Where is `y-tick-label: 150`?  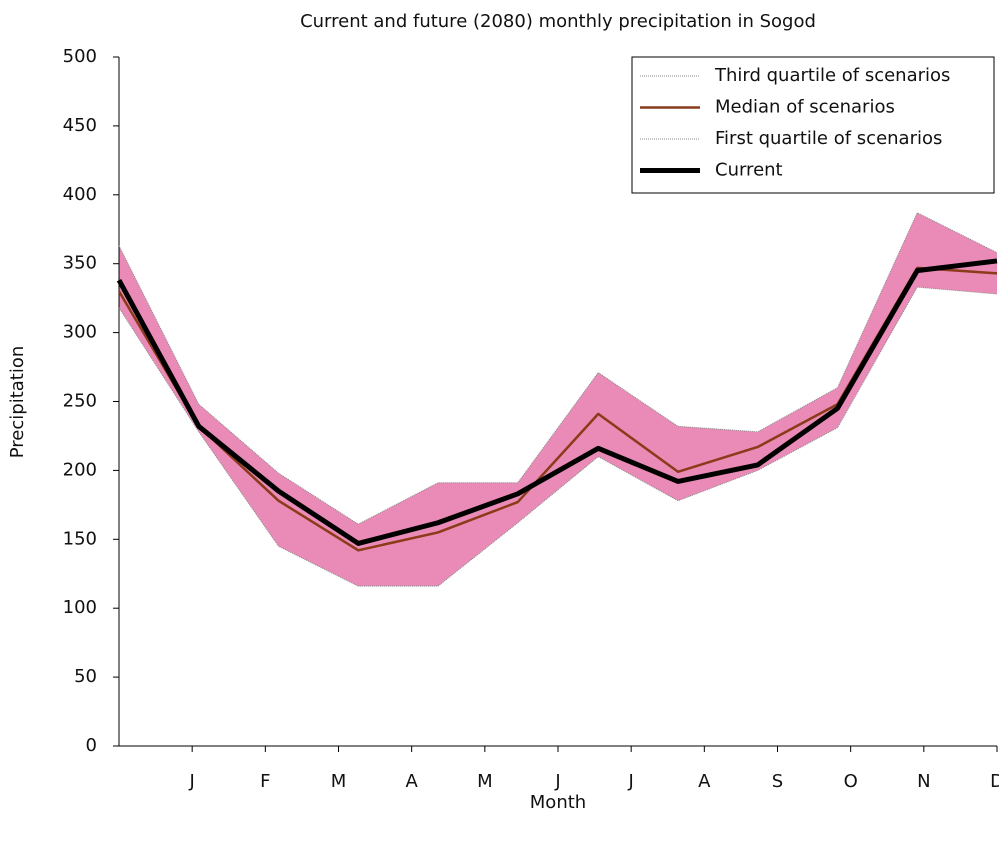 y-tick-label: 150 is located at coordinates (80, 538).